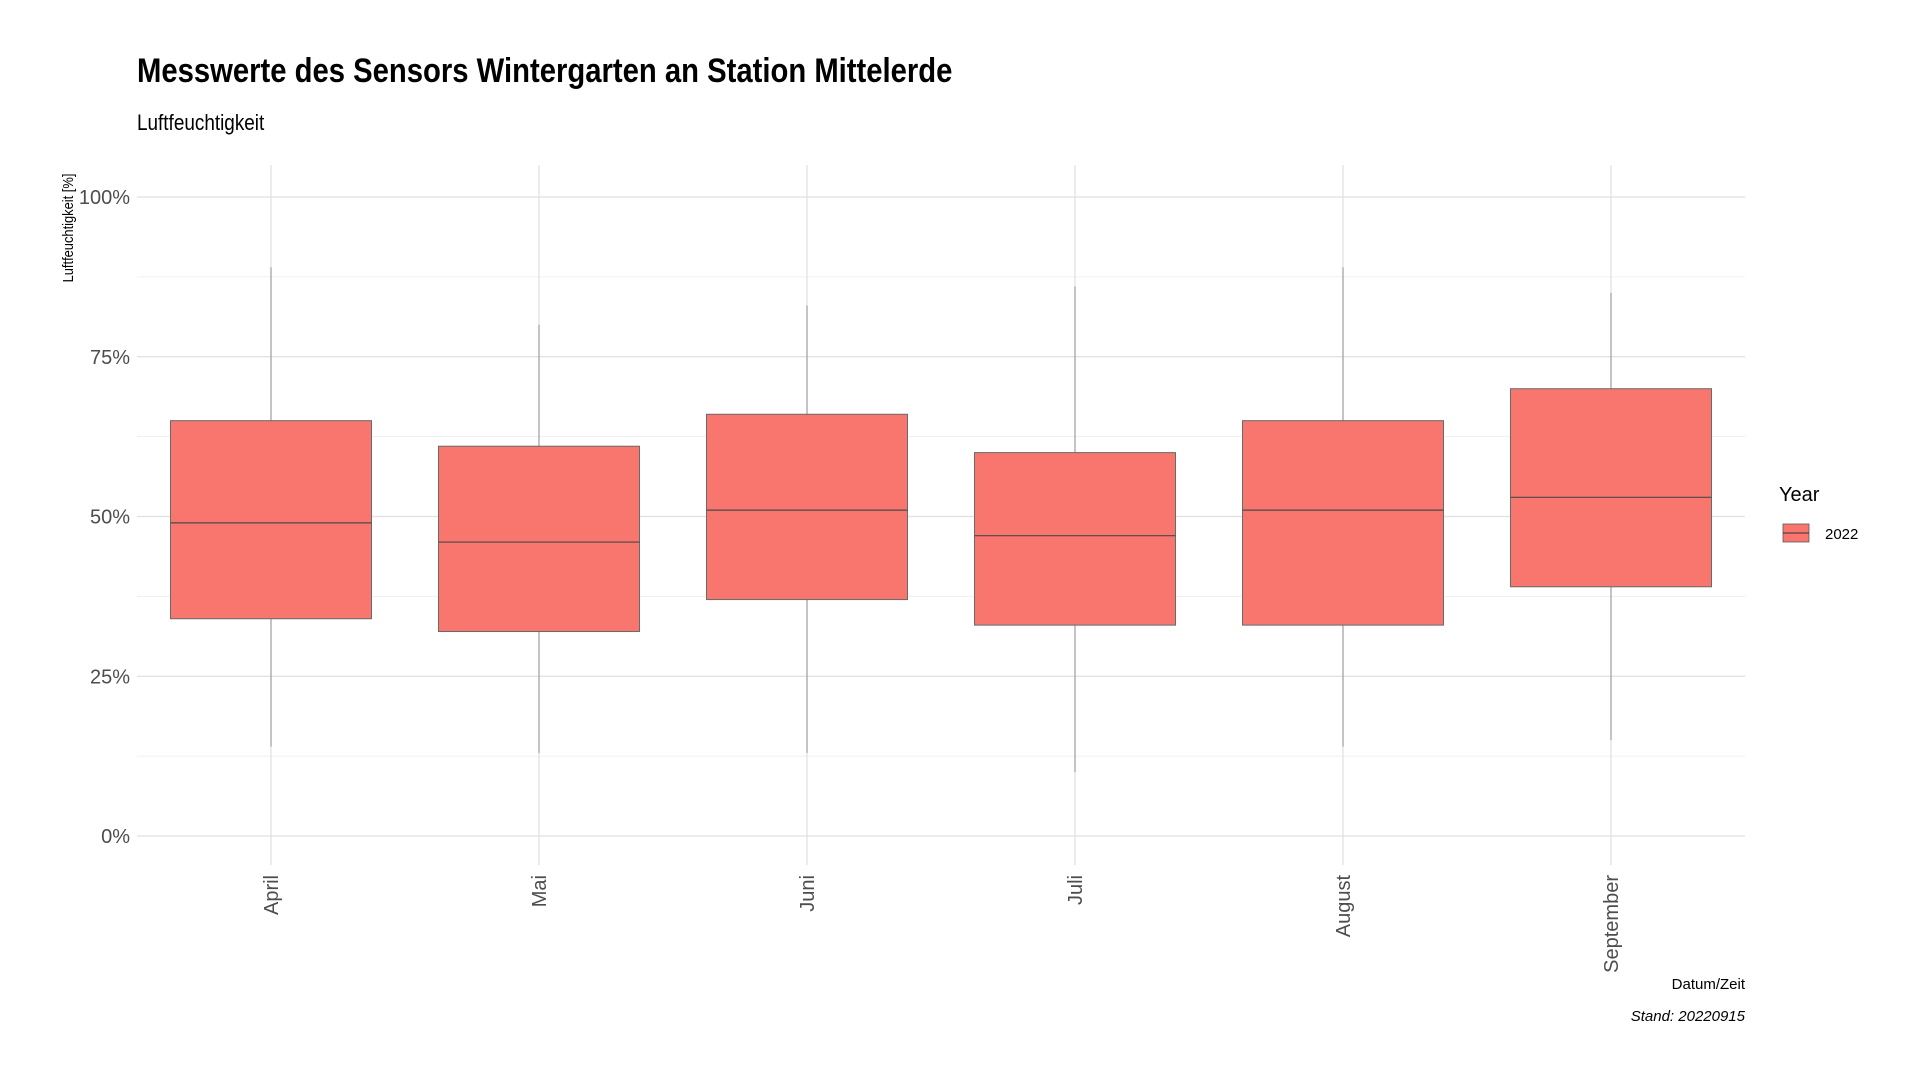  Describe the element at coordinates (1344, 906) in the screenshot. I see `x-tick-label: August` at that location.